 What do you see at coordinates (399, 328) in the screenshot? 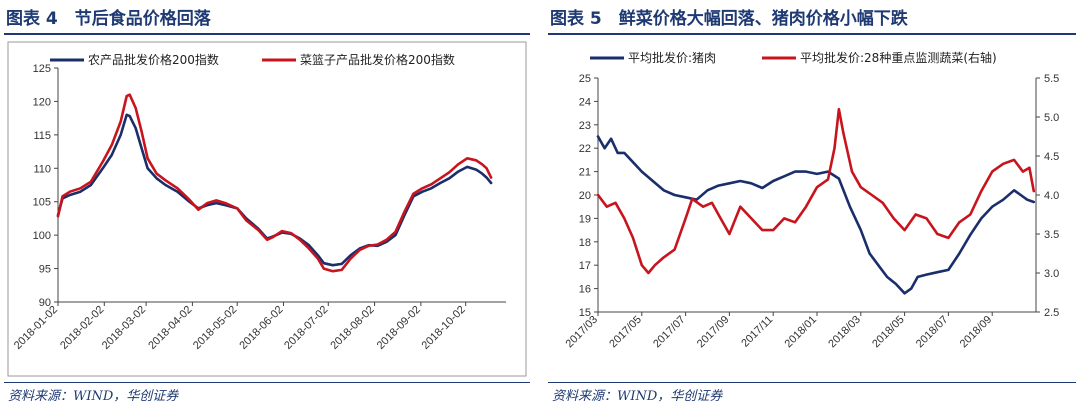
I see `left-x-tick-label: 2018-09-02` at bounding box center [399, 328].